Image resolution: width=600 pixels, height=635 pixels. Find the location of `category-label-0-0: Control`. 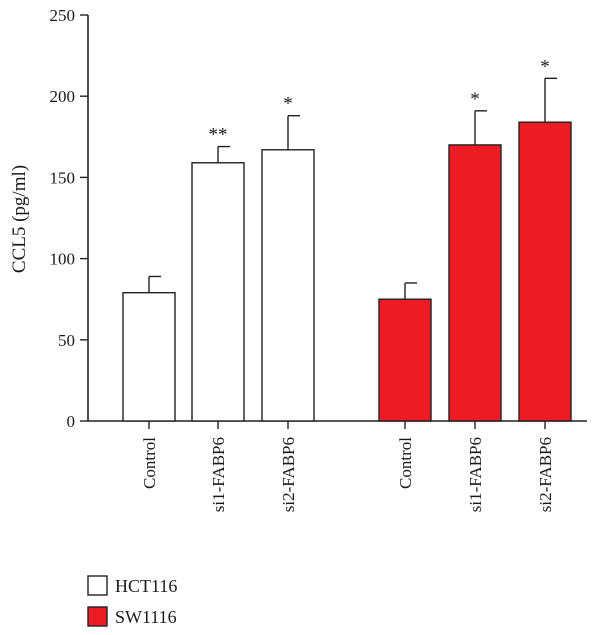

category-label-0-0: Control is located at coordinates (149, 463).